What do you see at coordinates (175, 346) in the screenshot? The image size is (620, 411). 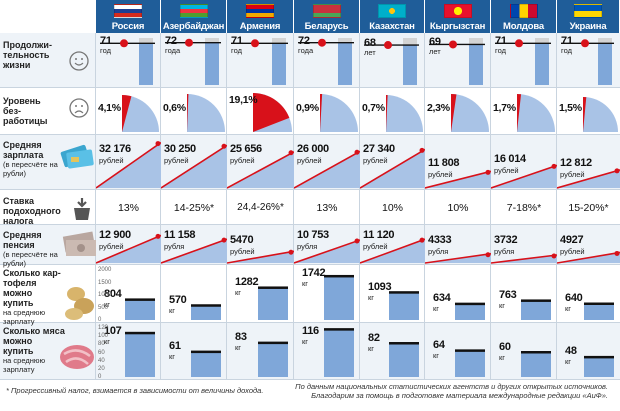 I see `meat-value: 61` at bounding box center [175, 346].